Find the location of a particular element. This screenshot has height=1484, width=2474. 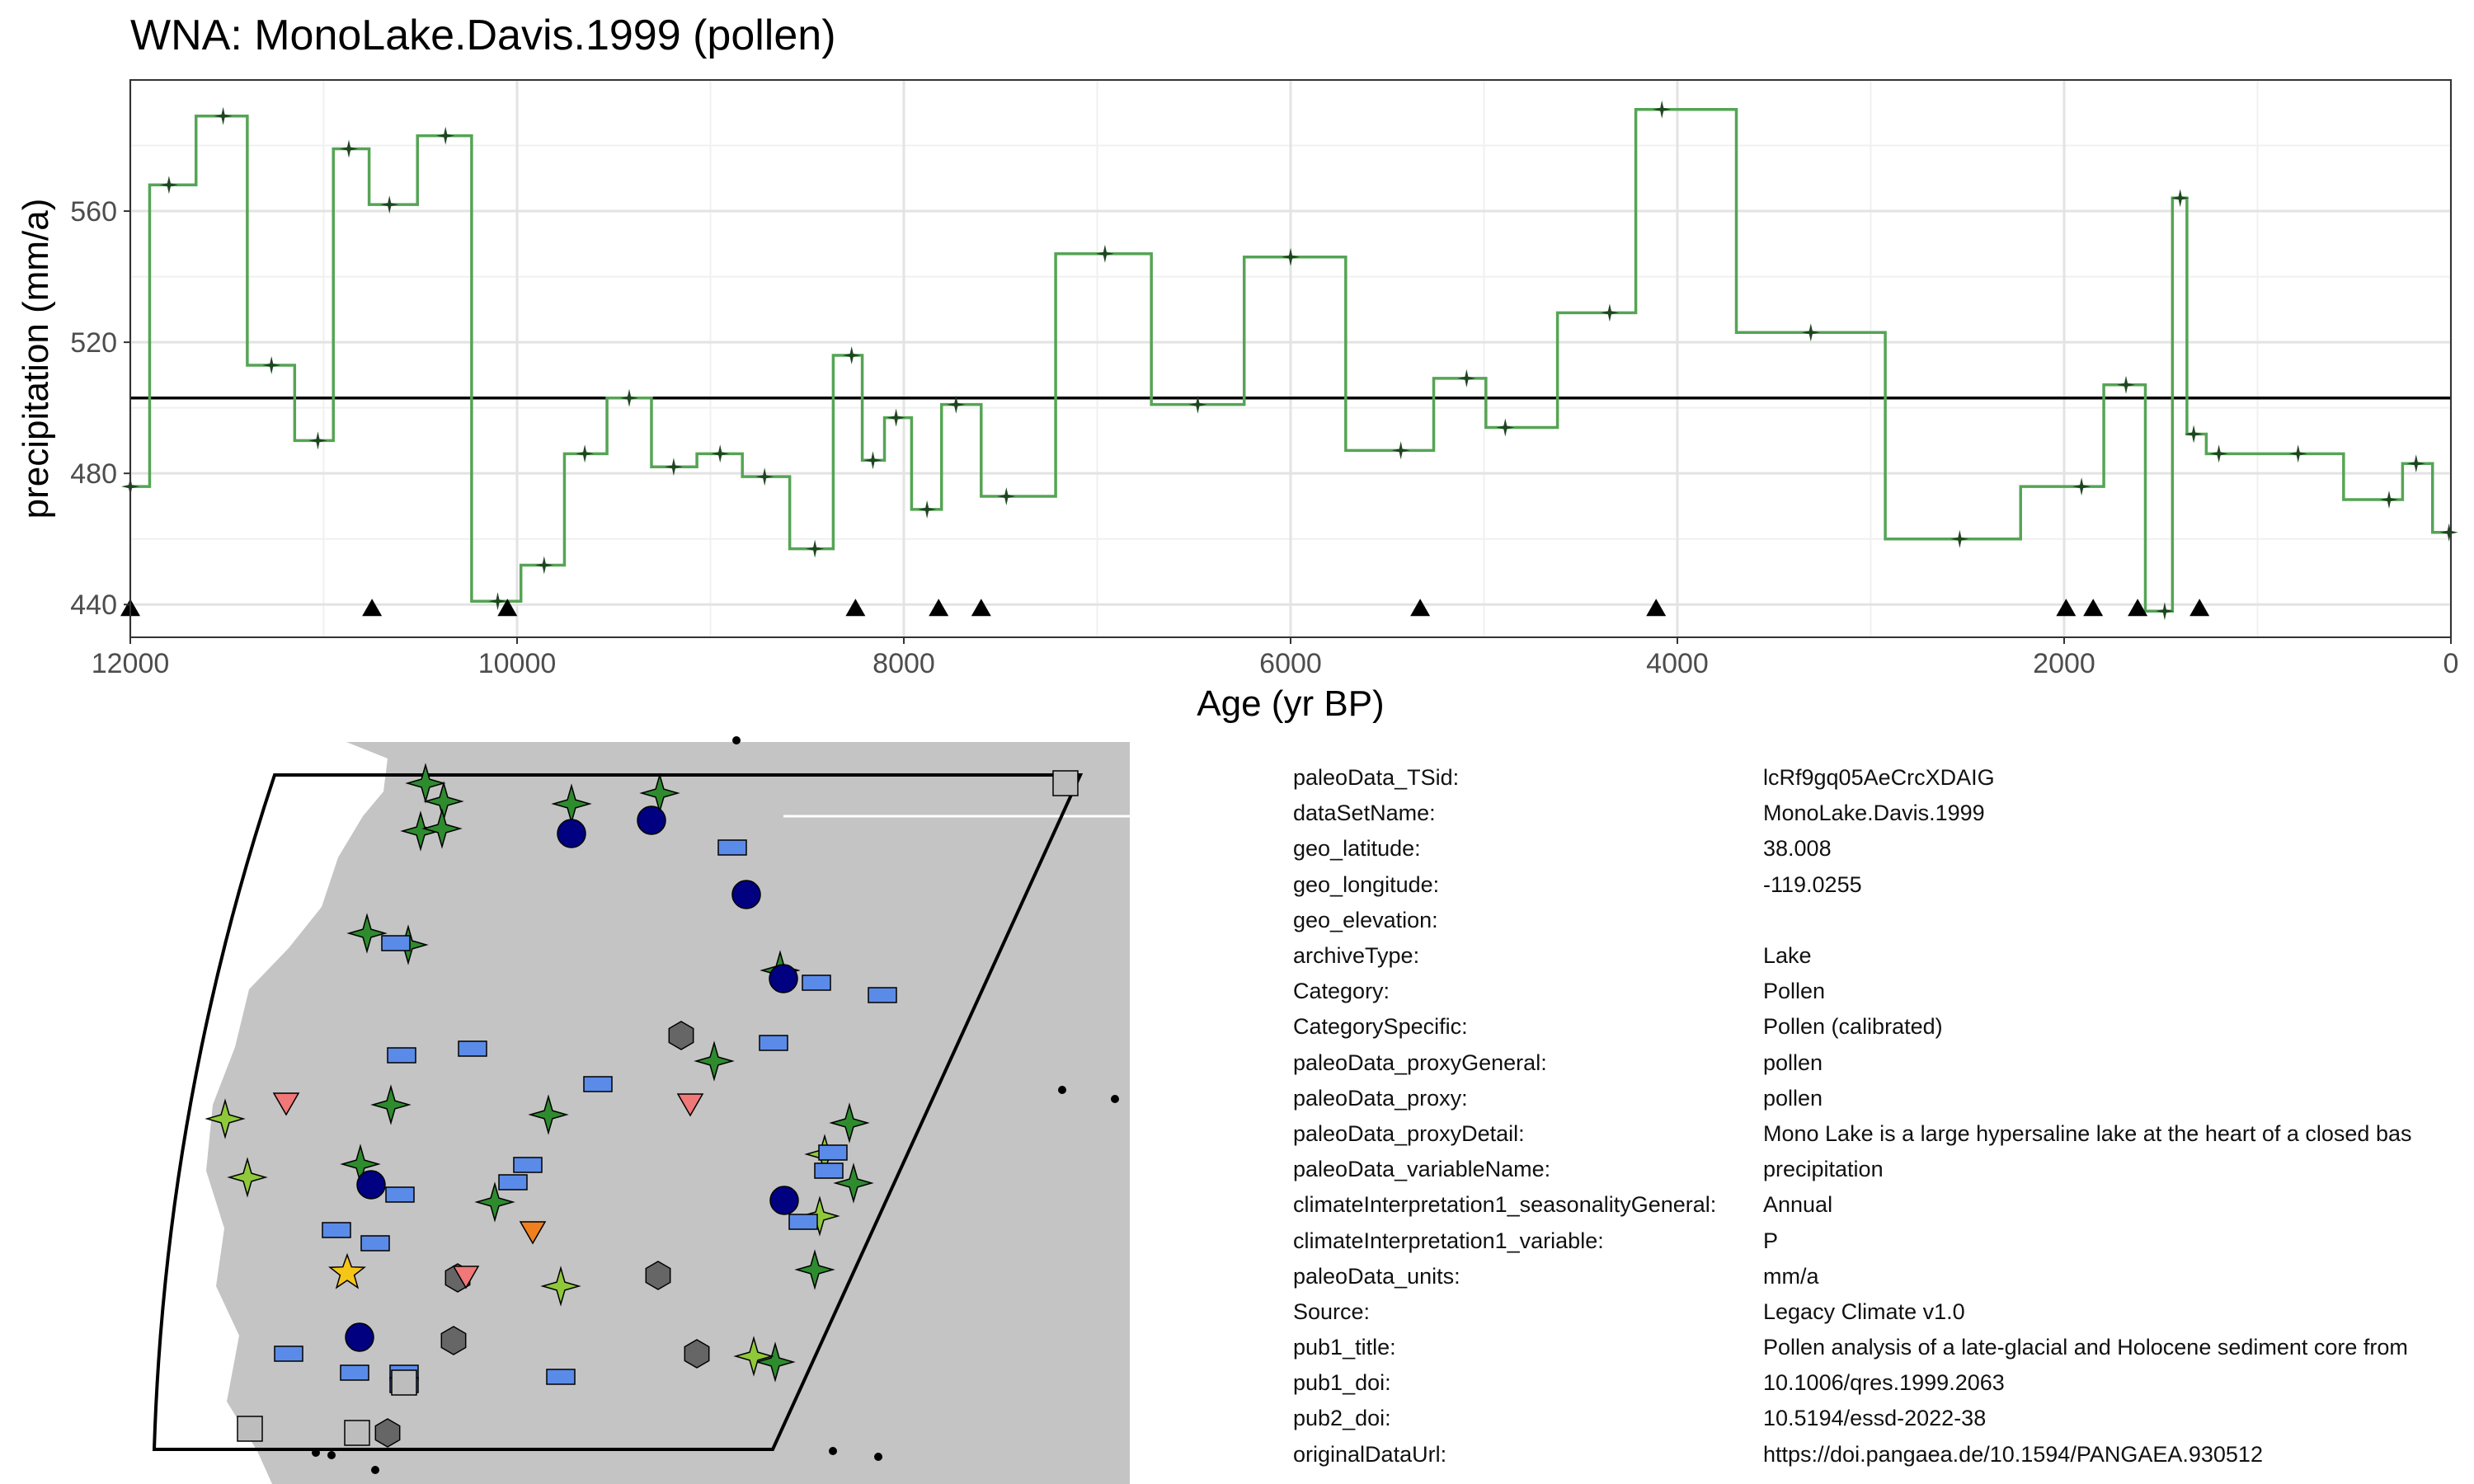

x-tick-label: 4000 is located at coordinates (1677, 663).